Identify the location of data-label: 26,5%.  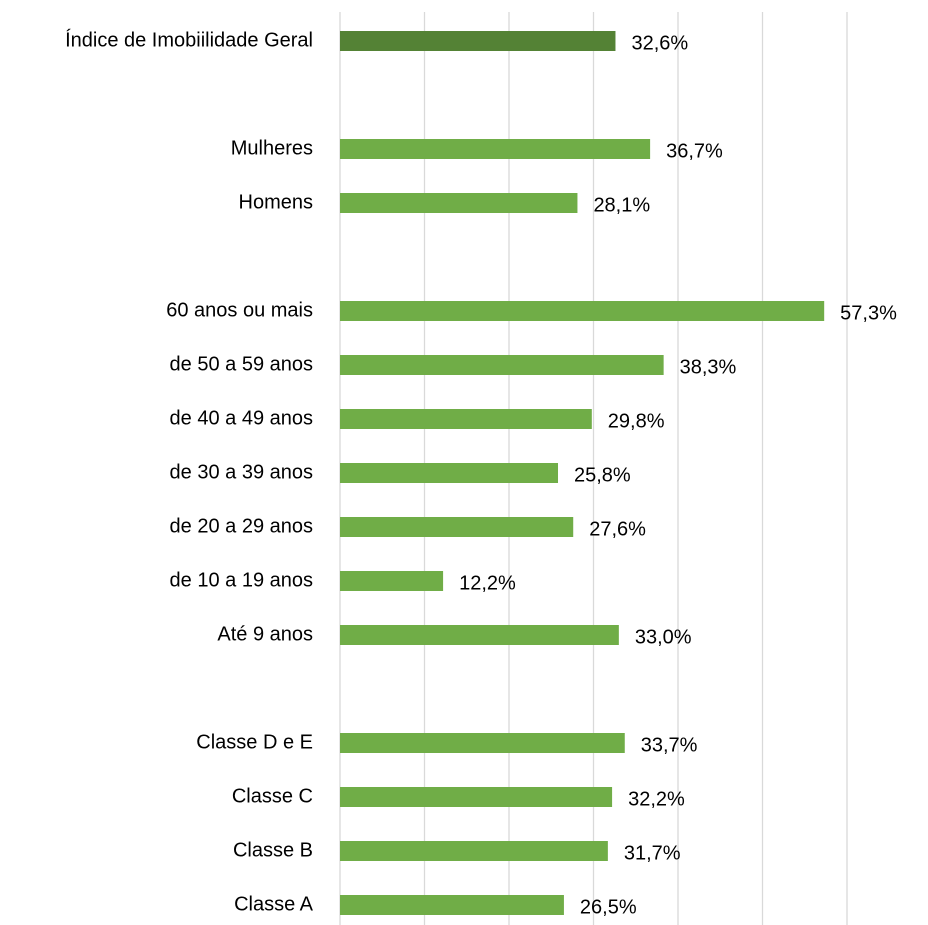
(608, 907).